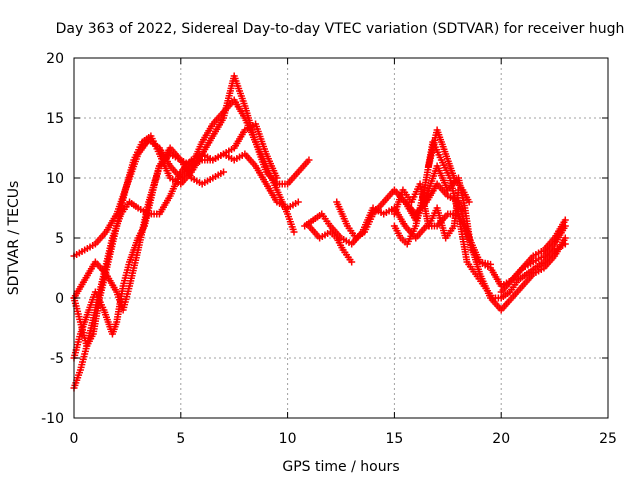 This screenshot has height=480, width=640. I want to click on y-tick-label: 5, so click(59, 239).